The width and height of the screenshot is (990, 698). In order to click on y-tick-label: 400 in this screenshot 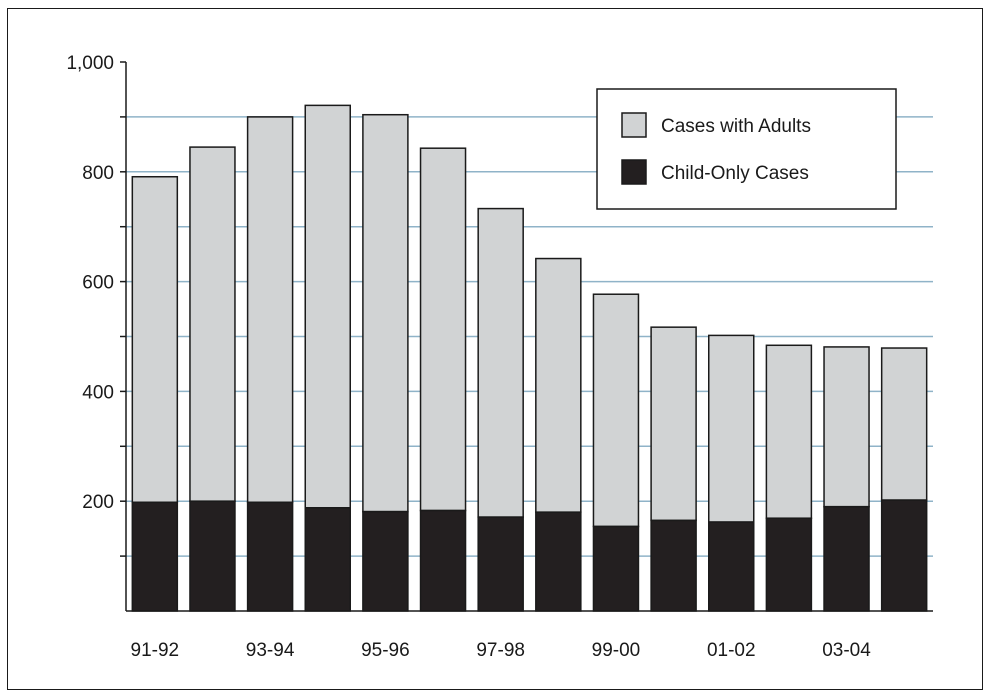, I will do `click(98, 392)`.